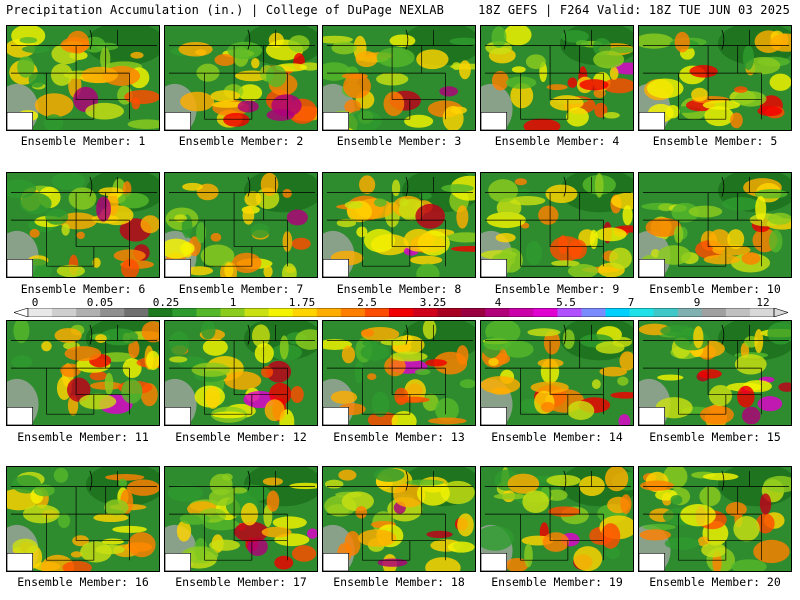 This screenshot has width=800, height=600. Describe the element at coordinates (557, 582) in the screenshot. I see `ensemble-member-label: Ensemble Member: 19` at that location.